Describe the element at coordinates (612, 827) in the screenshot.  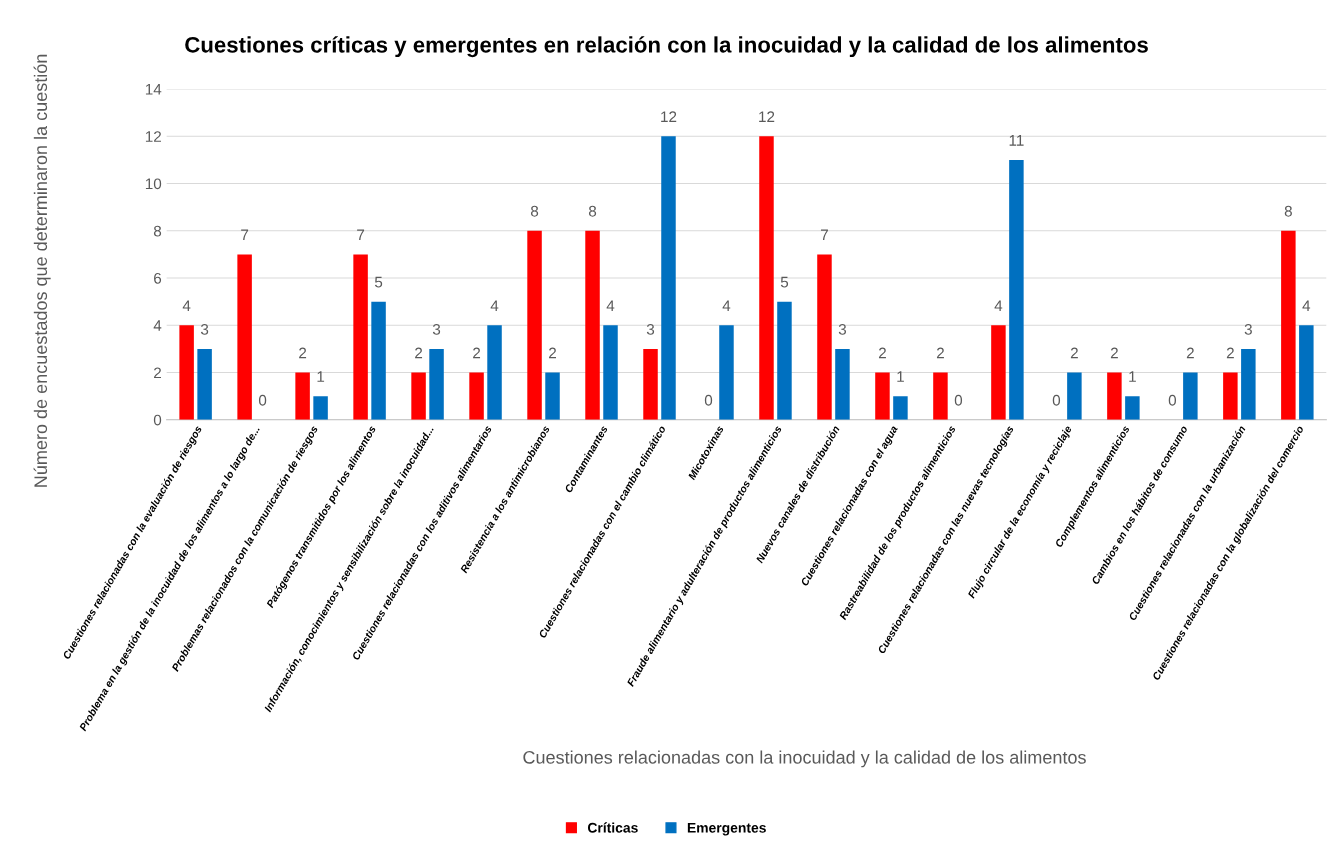
I see `legend-label: Críticas` at that location.